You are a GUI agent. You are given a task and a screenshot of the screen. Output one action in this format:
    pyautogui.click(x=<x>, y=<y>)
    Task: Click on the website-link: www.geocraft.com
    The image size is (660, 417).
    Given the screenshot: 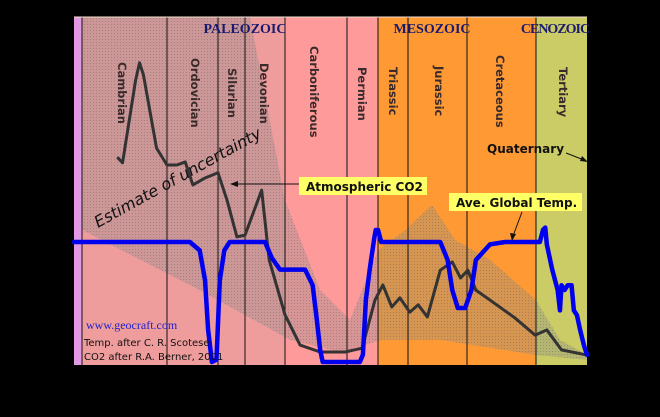 What is the action you would take?
    pyautogui.click(x=132, y=325)
    